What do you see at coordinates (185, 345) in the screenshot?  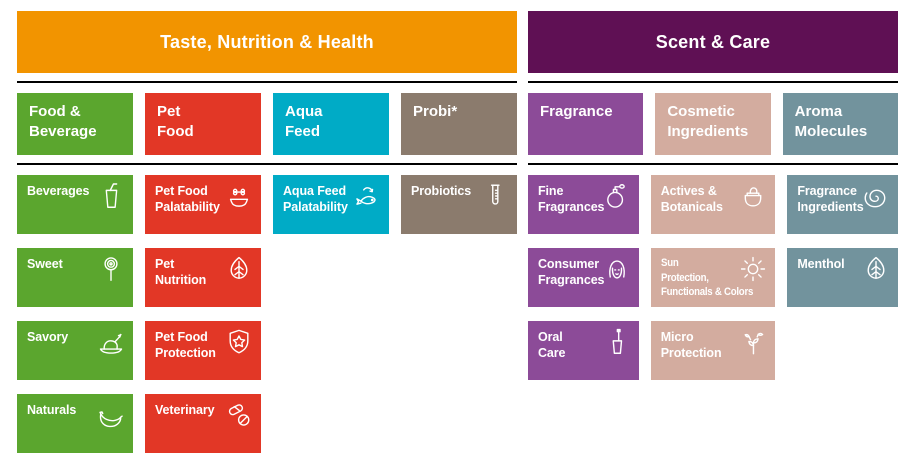 I see `category-label: Pet Food Protection` at bounding box center [185, 345].